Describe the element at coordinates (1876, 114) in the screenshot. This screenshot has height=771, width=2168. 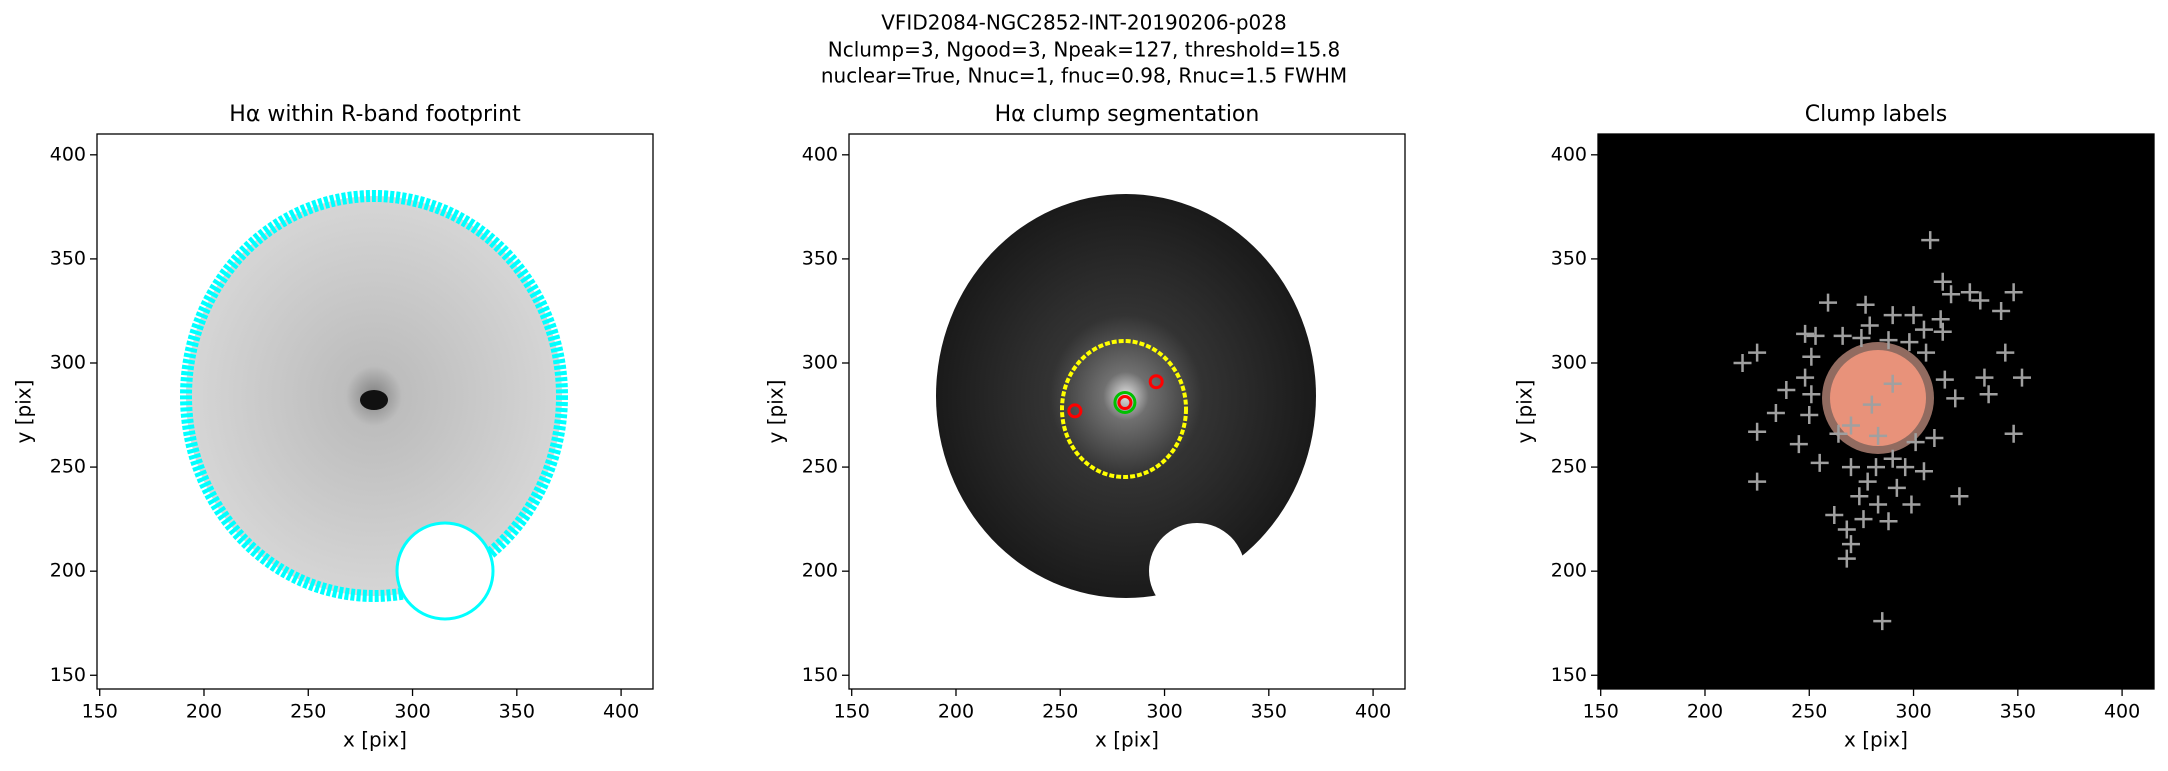
I see `axes-title: Clump labels` at that location.